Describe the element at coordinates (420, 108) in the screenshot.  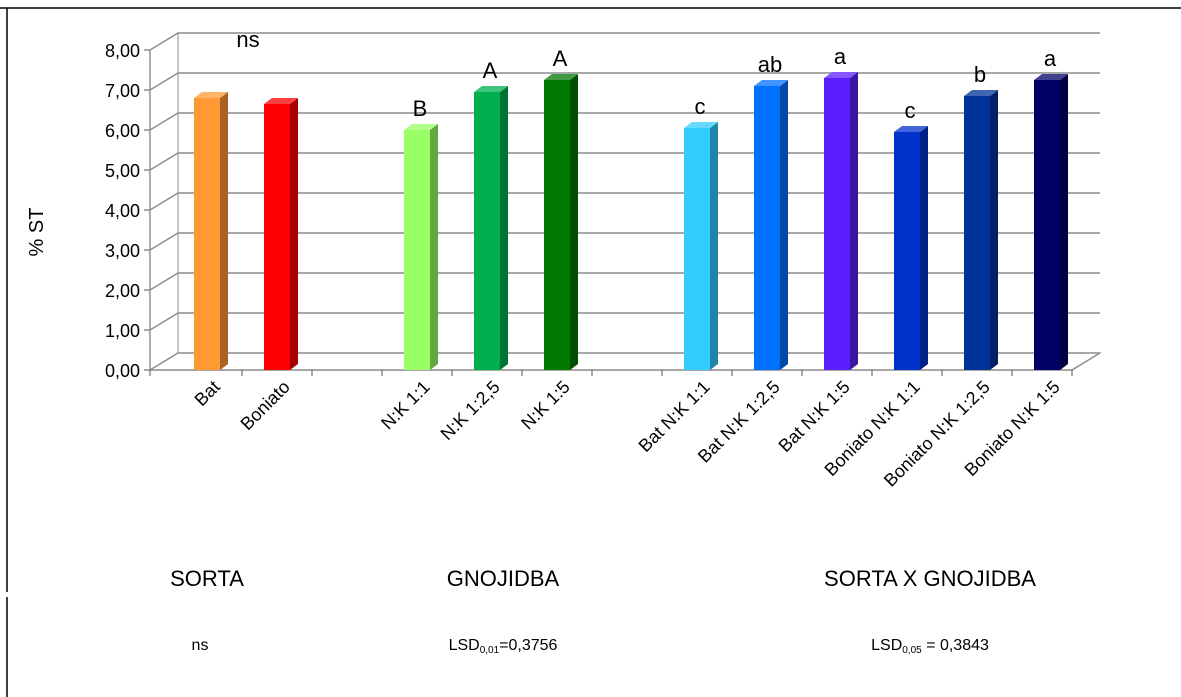
I see `significance-label: B` at that location.